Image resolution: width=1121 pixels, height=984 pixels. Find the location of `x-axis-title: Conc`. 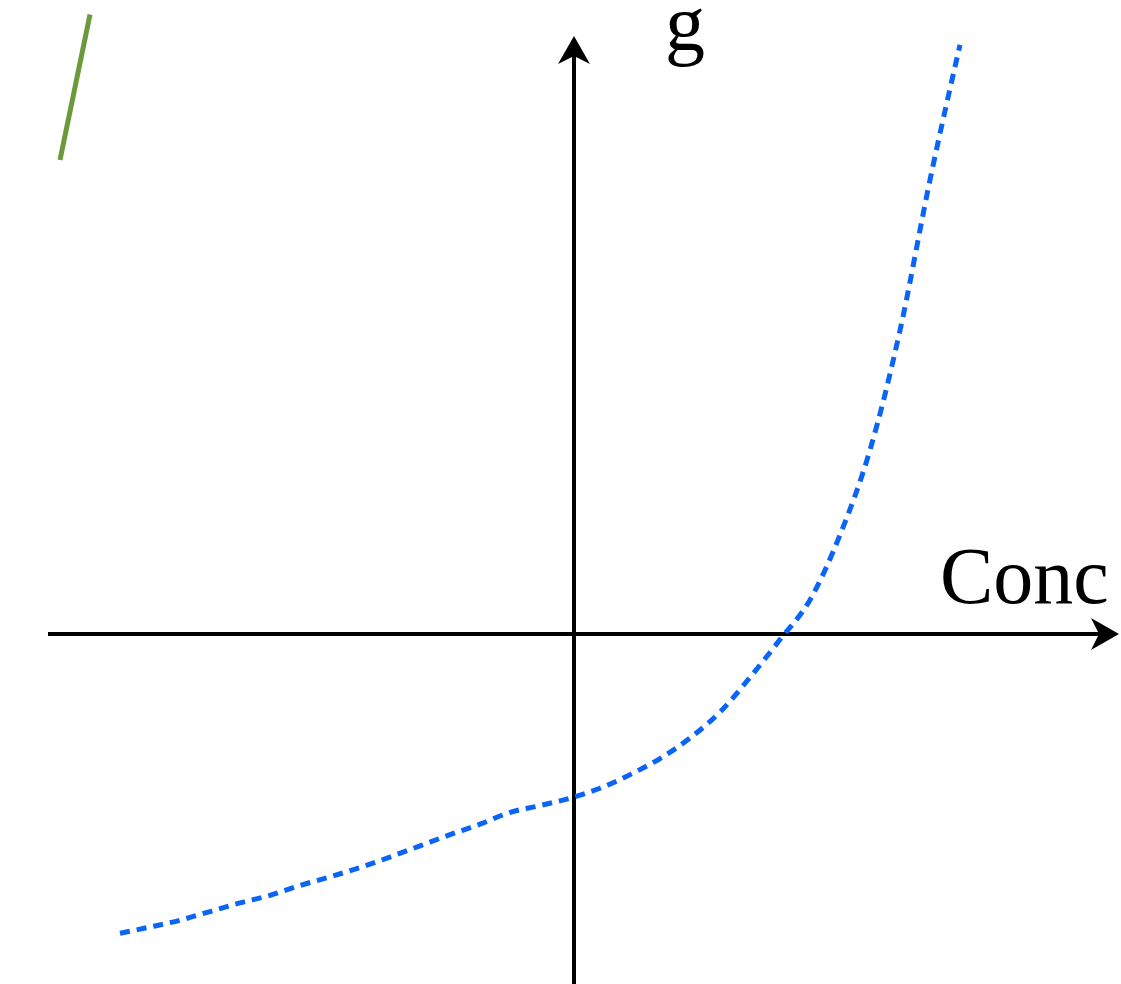

x-axis-title: Conc is located at coordinates (1024, 576).